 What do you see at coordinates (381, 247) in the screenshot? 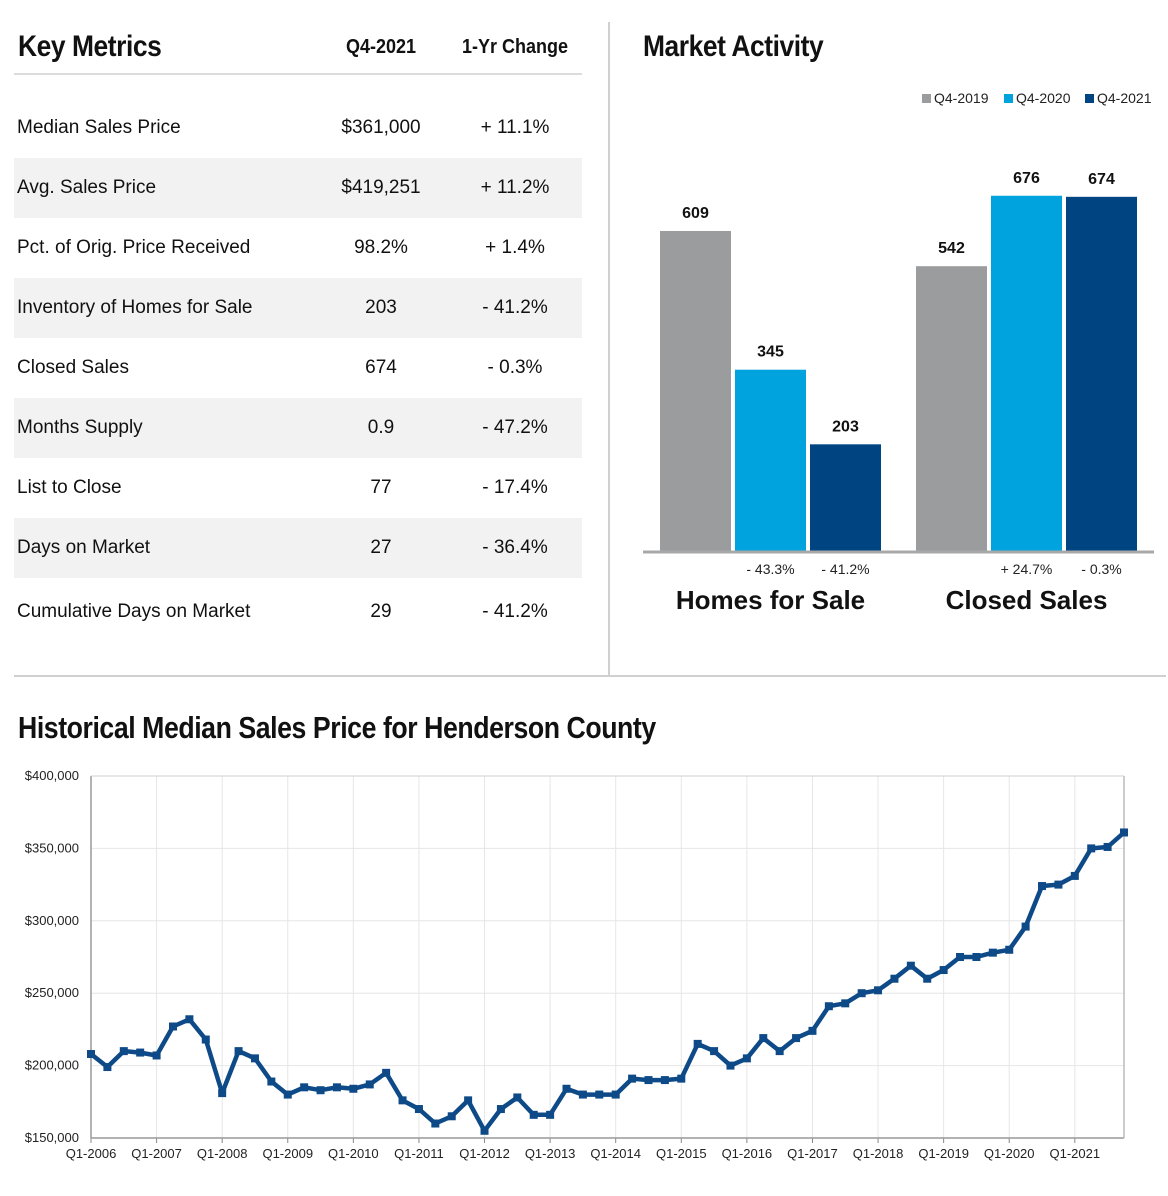
I see `metric-value: 98.2%` at bounding box center [381, 247].